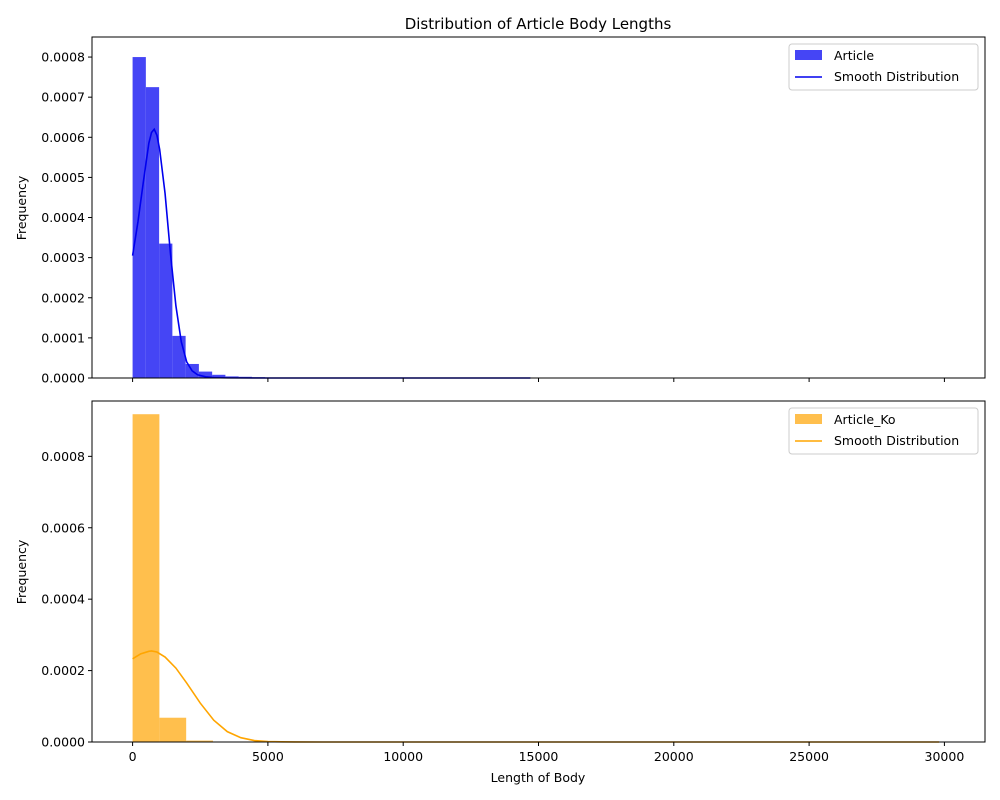  Describe the element at coordinates (63, 257) in the screenshot. I see `y-tick-label: 0.0003` at that location.